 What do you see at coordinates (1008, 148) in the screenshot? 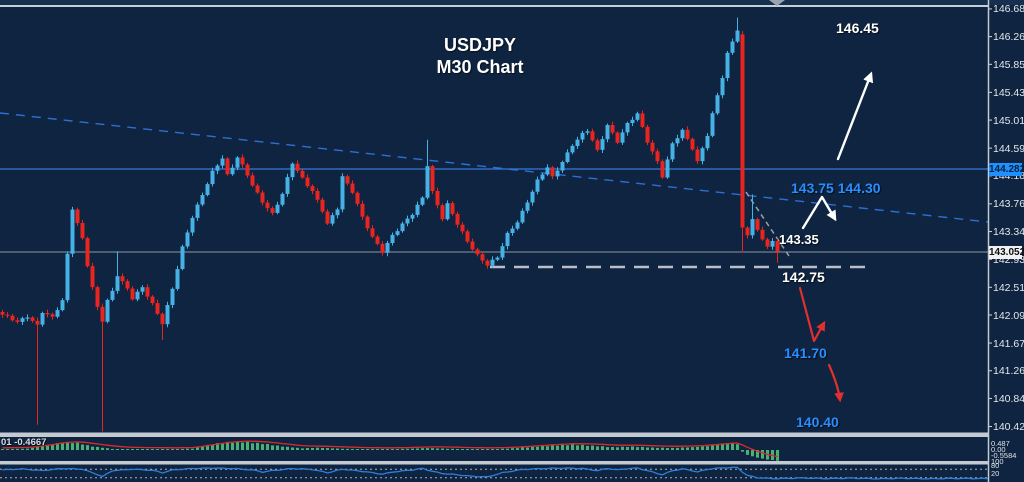
I see `y-axis-tick: 144.595` at bounding box center [1008, 148].